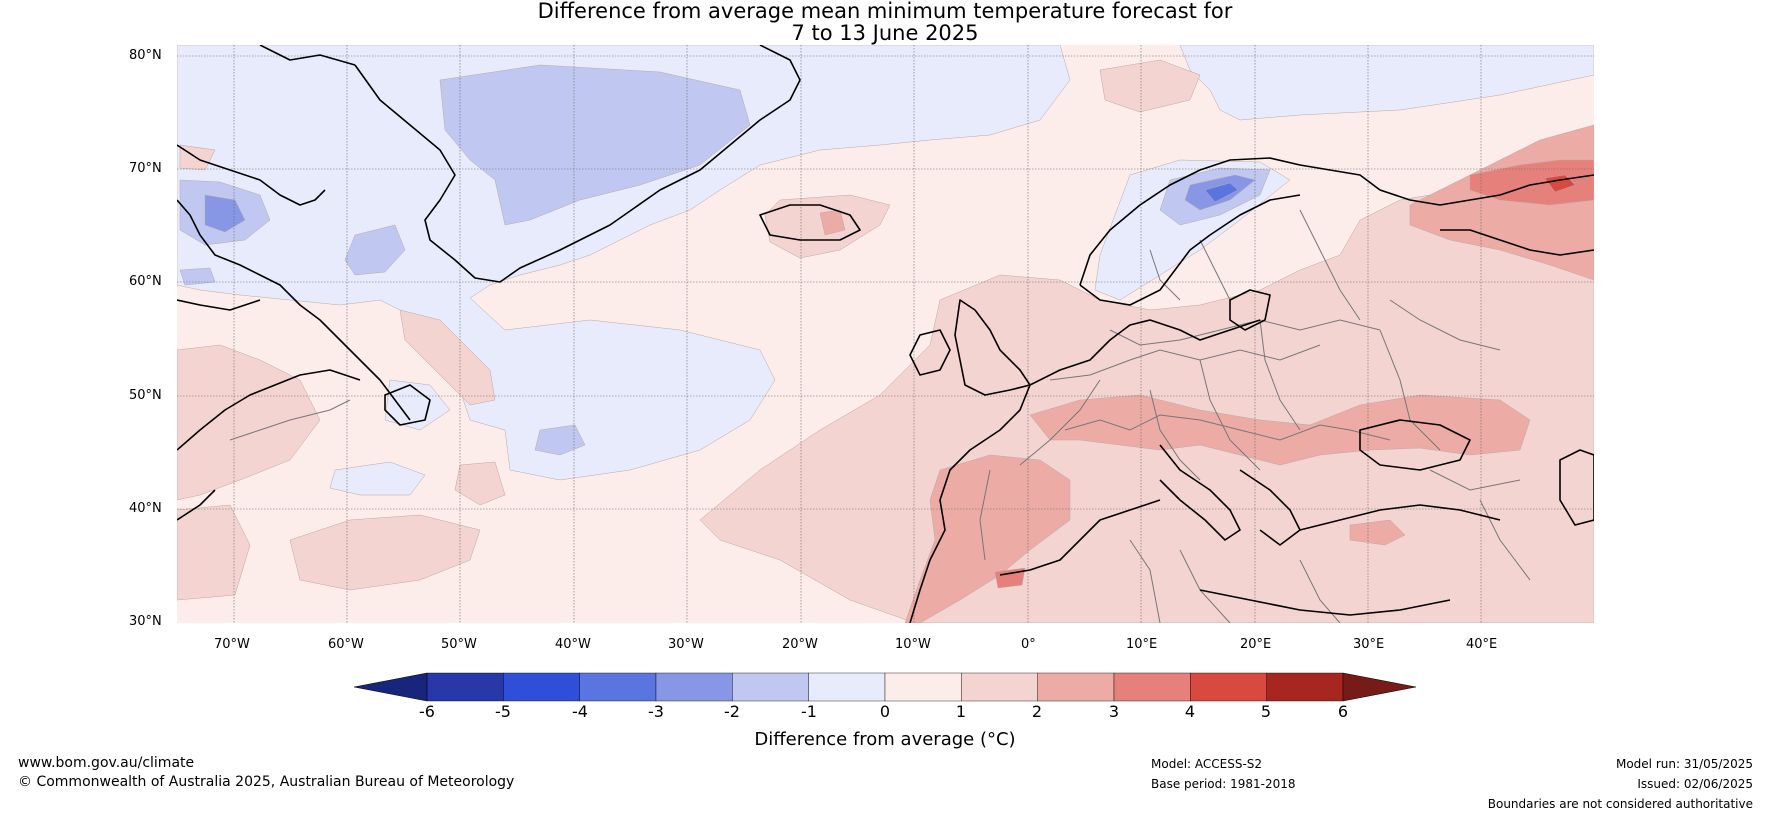 The height and width of the screenshot is (816, 1770). What do you see at coordinates (961, 711) in the screenshot?
I see `colorbar-tick-label: 1` at bounding box center [961, 711].